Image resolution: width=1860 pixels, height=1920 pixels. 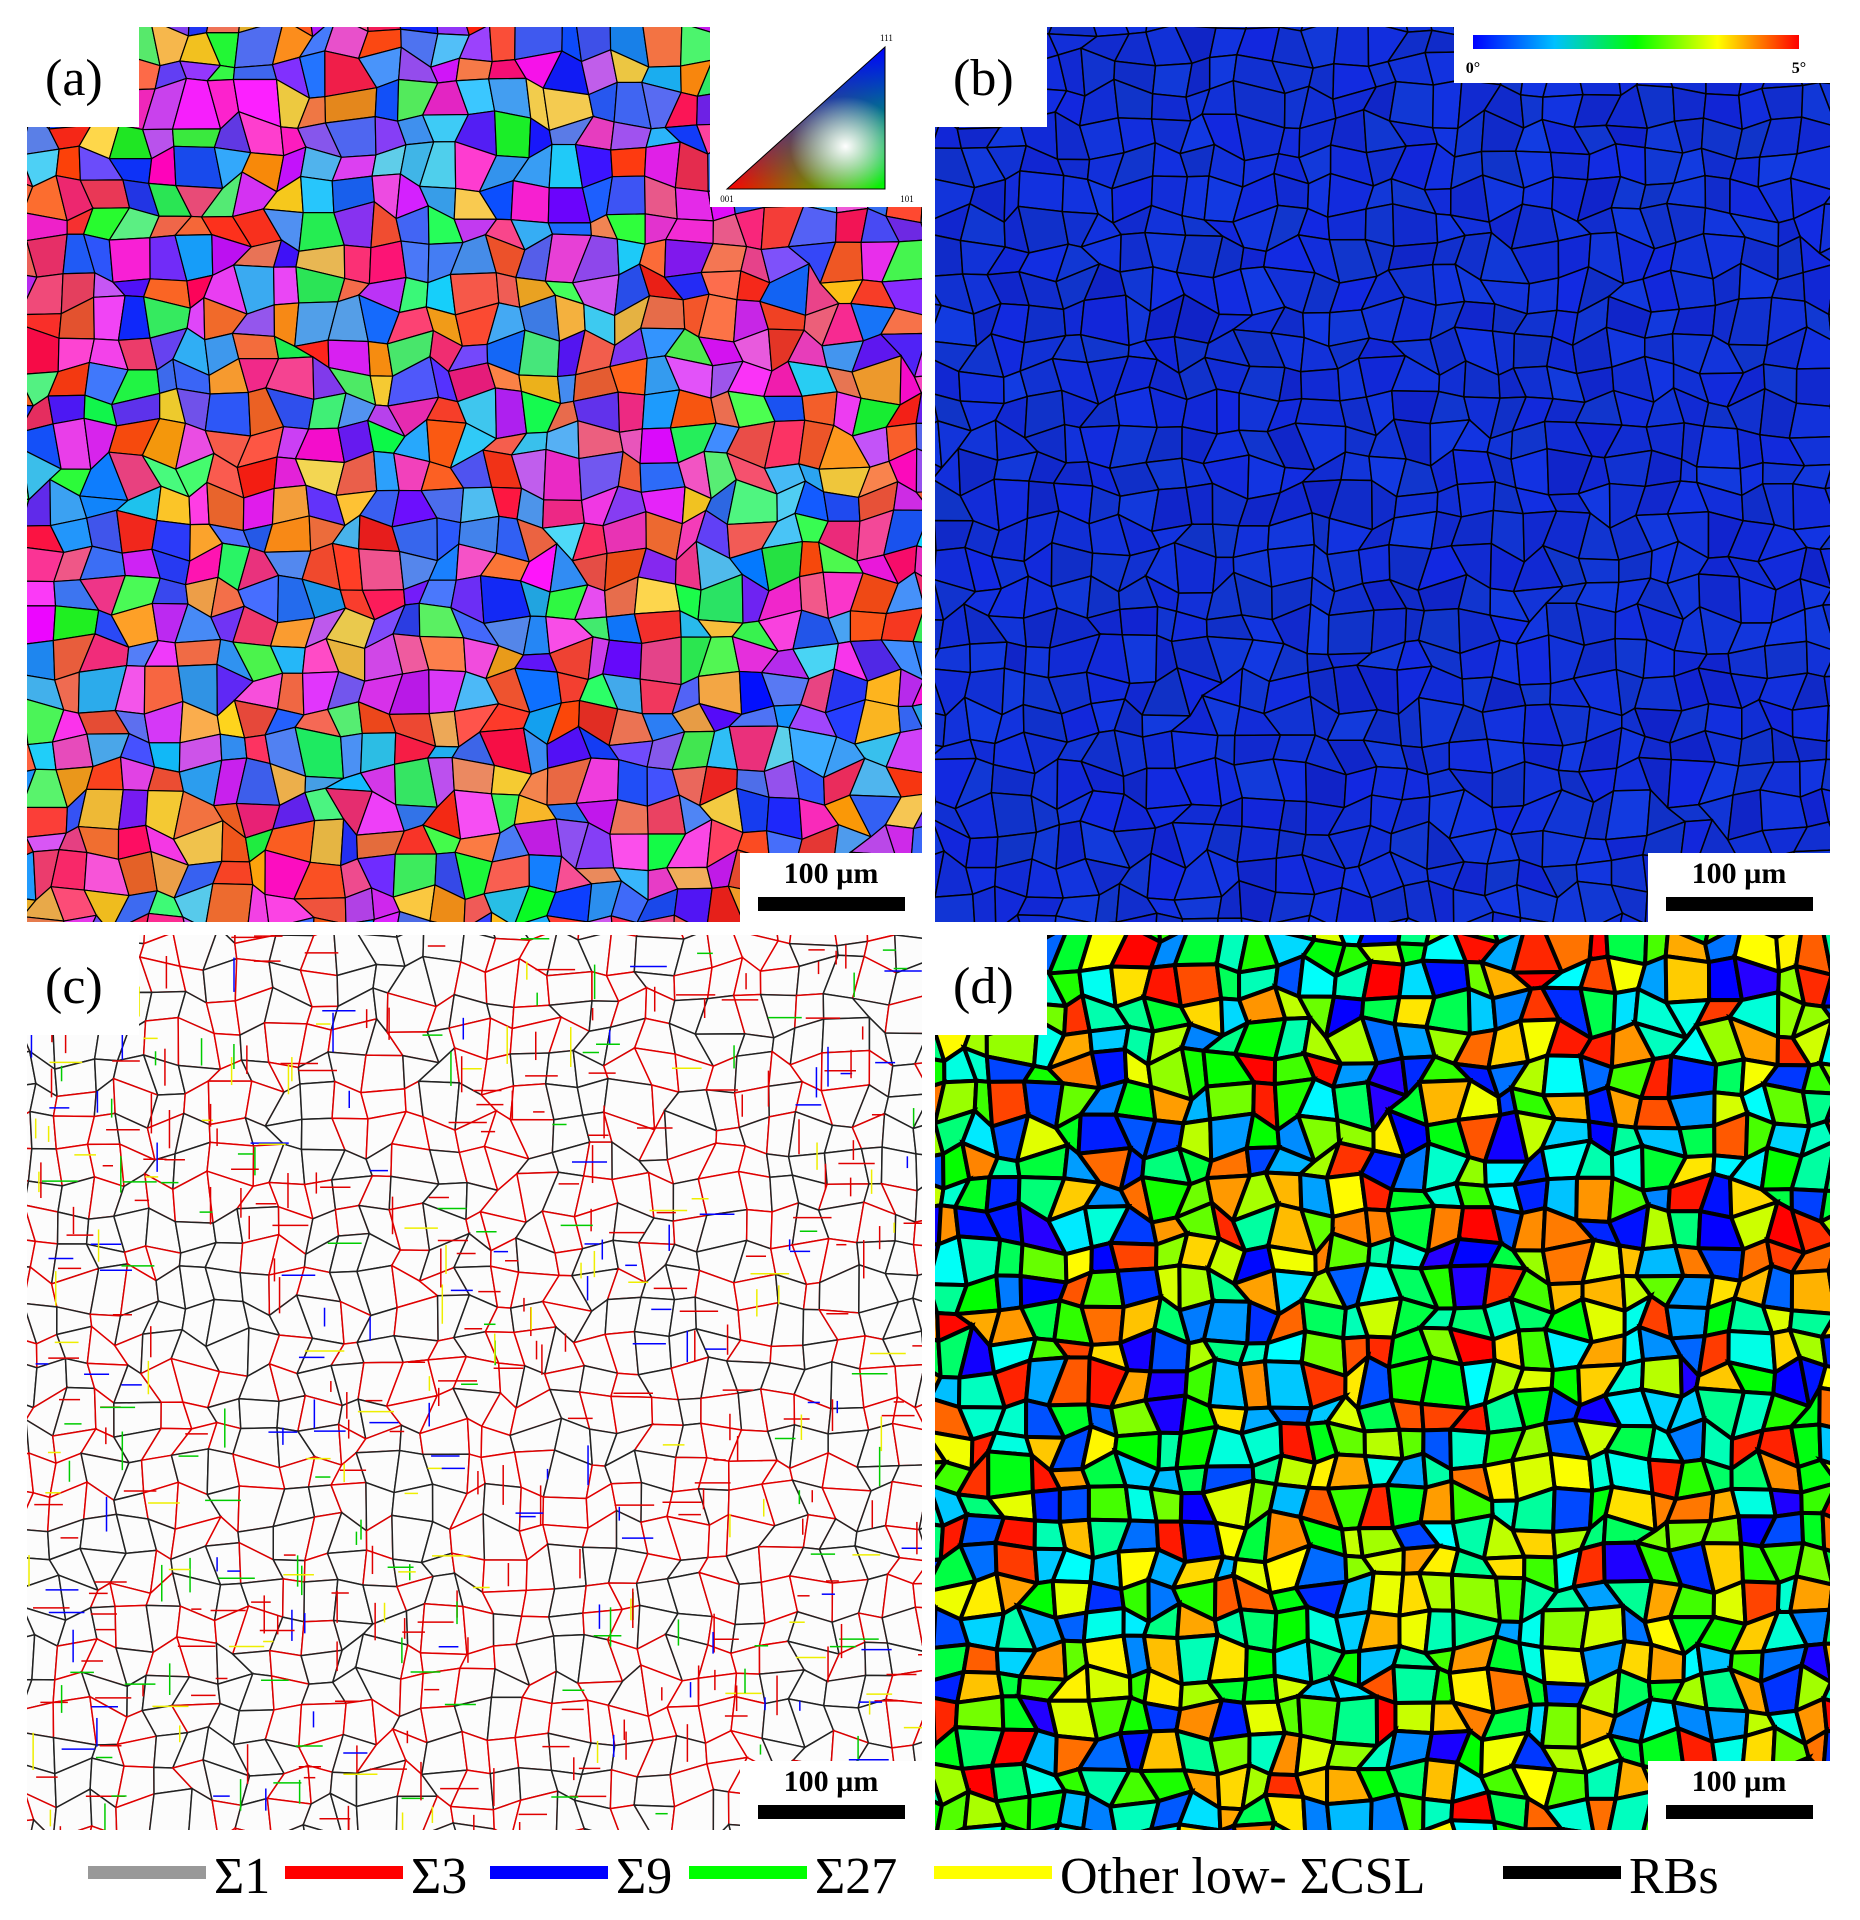 I want to click on legend-swatch, so click(x=1562, y=1872).